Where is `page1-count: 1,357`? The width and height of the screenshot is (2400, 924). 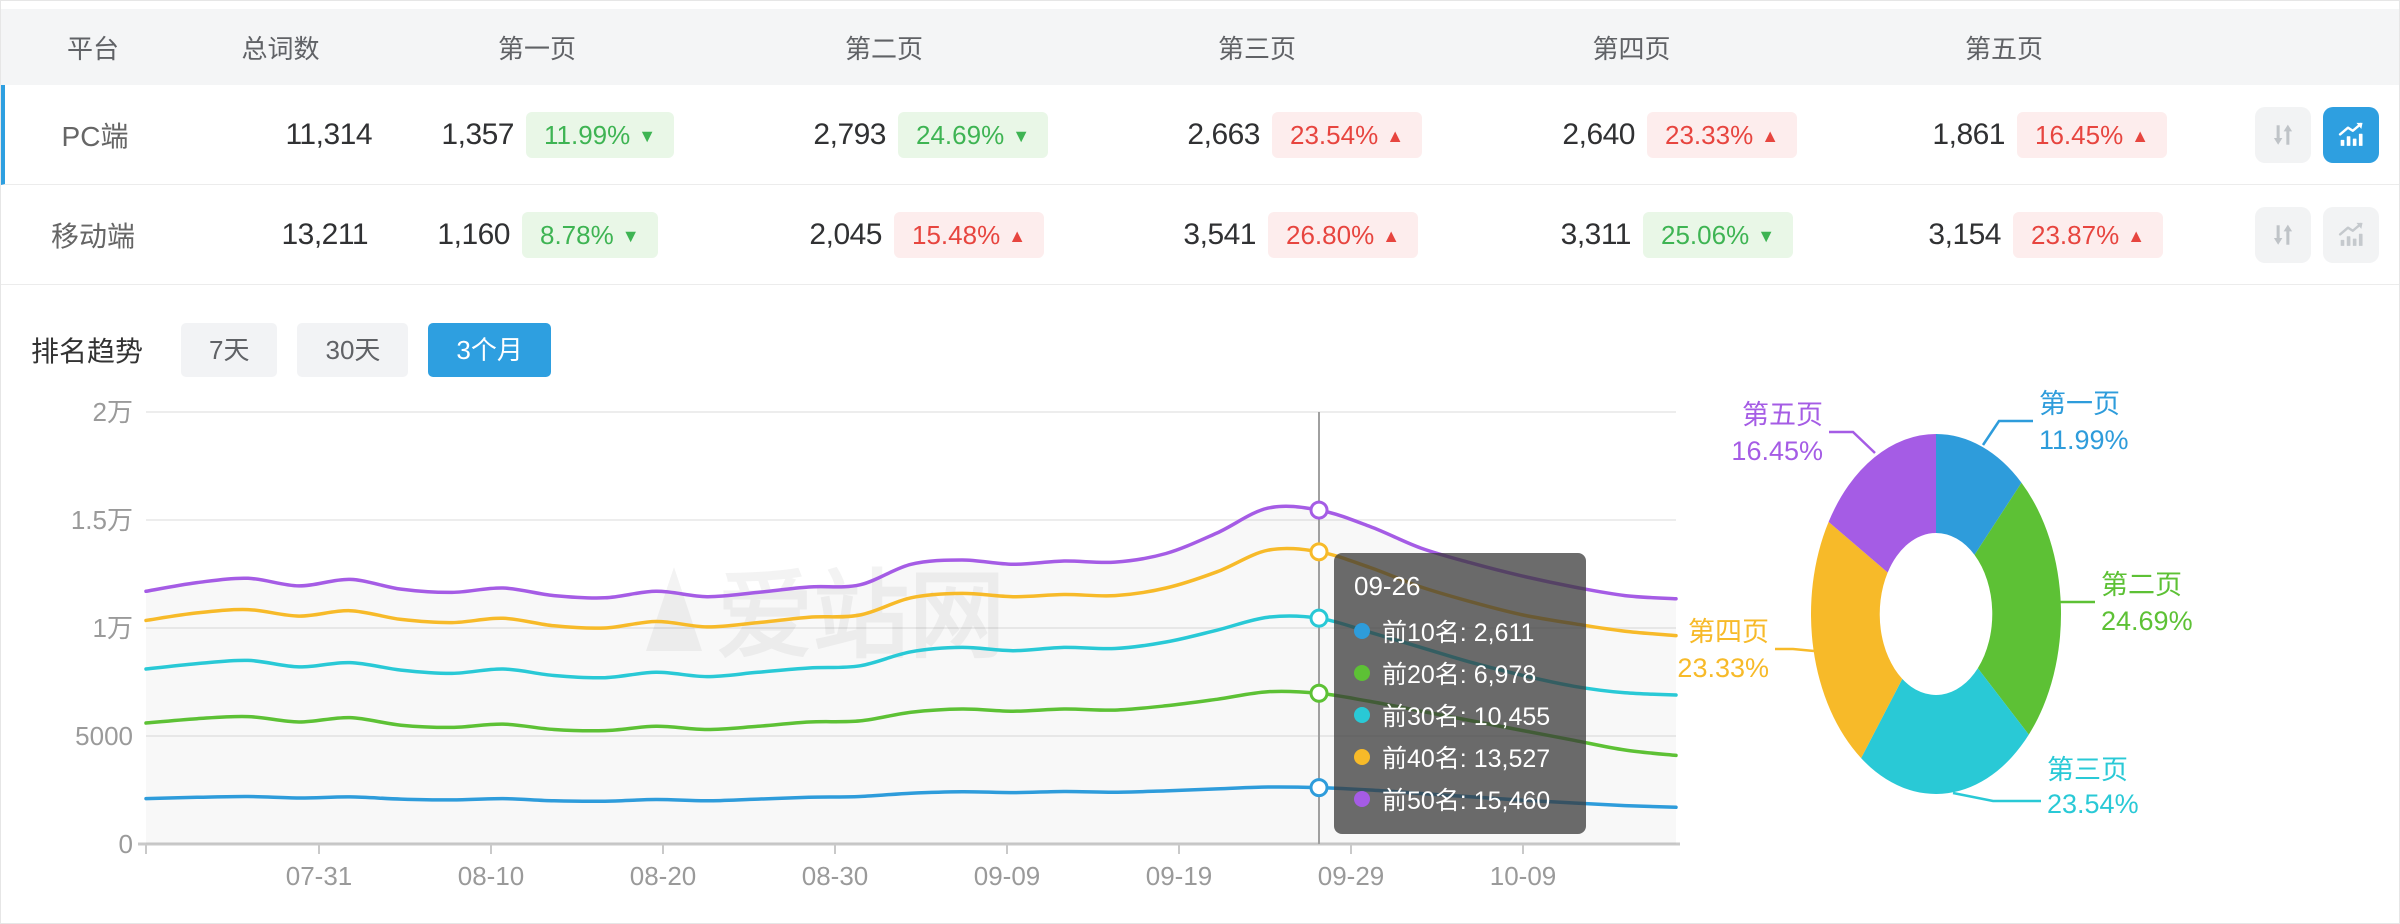 page1-count: 1,357 is located at coordinates (477, 134).